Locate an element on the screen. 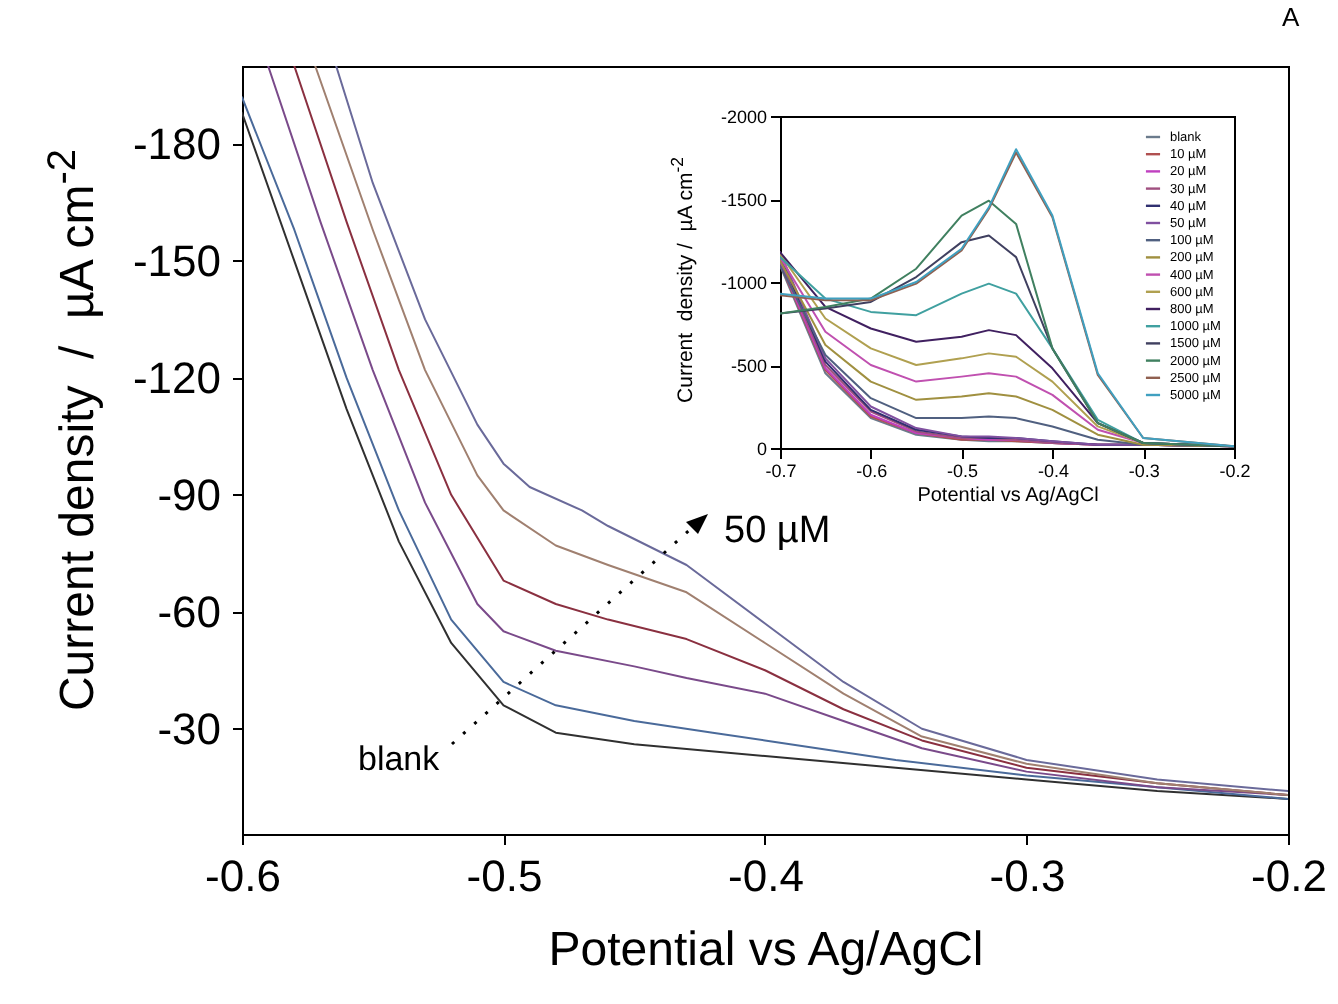 The height and width of the screenshot is (1004, 1338). y-tick-label: 0 is located at coordinates (761, 449).